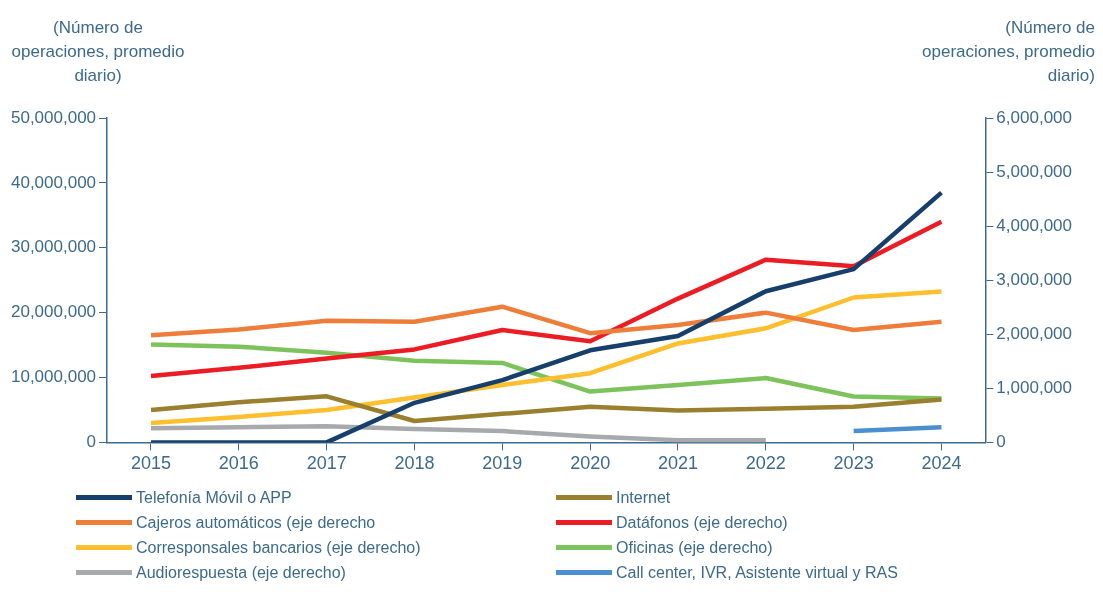 This screenshot has height=602, width=1103. What do you see at coordinates (414, 463) in the screenshot?
I see `x-tick-label: 2018` at bounding box center [414, 463].